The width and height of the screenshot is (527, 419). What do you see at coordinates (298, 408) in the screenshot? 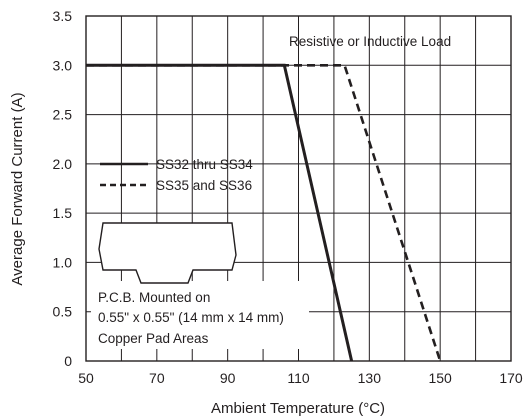
I see `x-axis-title: Ambient Temperature (°C)` at bounding box center [298, 408].